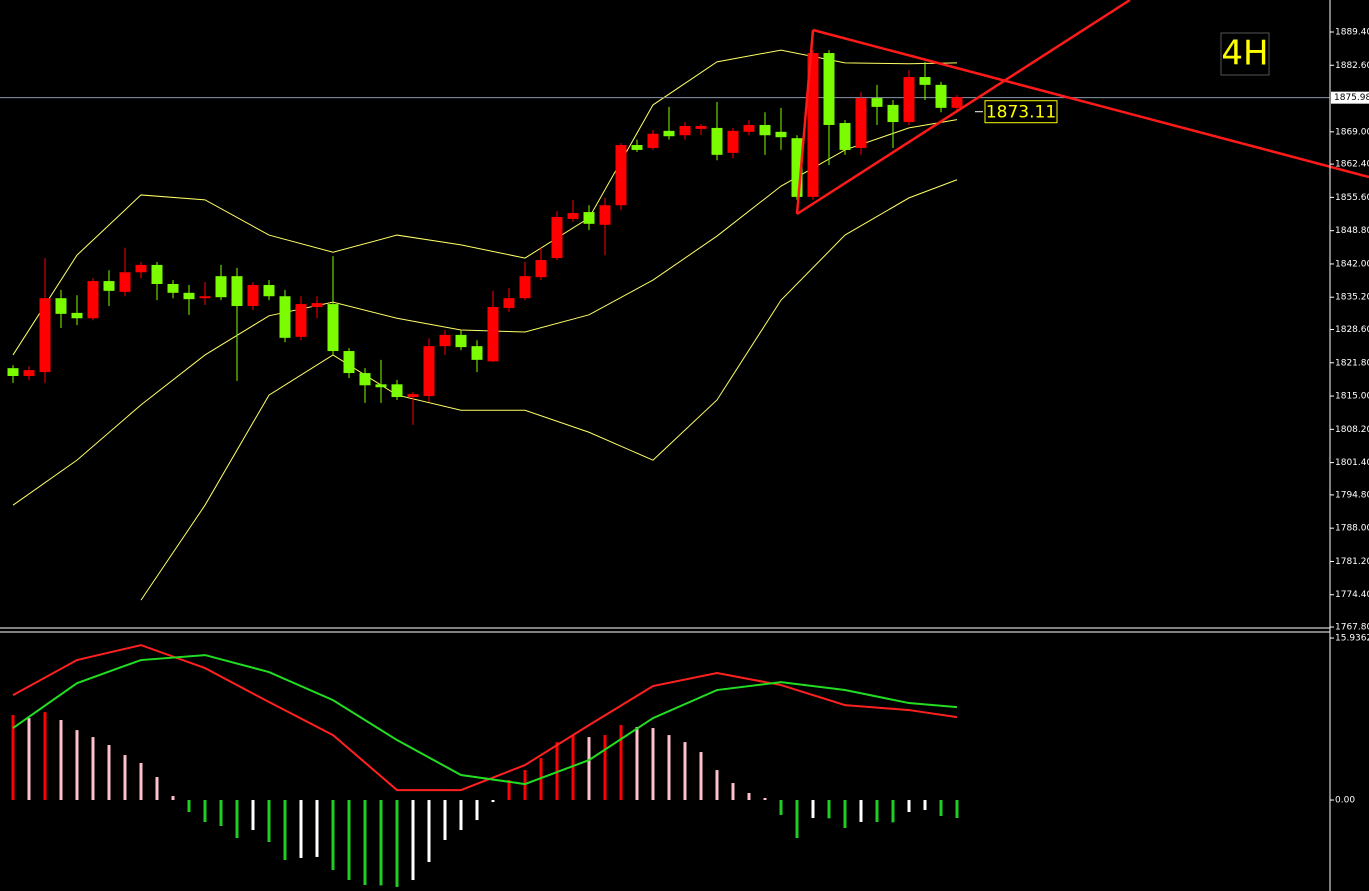  I want to click on y-tick-label: 0.00, so click(1345, 801).